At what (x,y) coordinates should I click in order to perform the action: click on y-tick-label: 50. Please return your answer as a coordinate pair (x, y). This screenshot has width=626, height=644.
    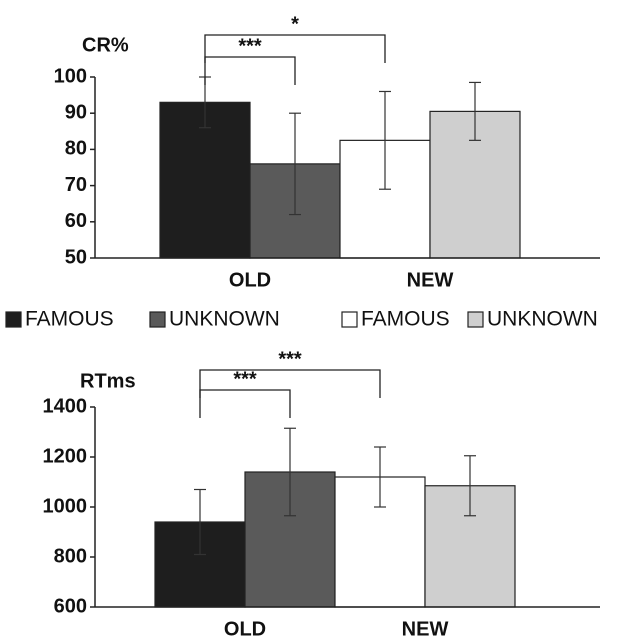
    Looking at the image, I should click on (76, 257).